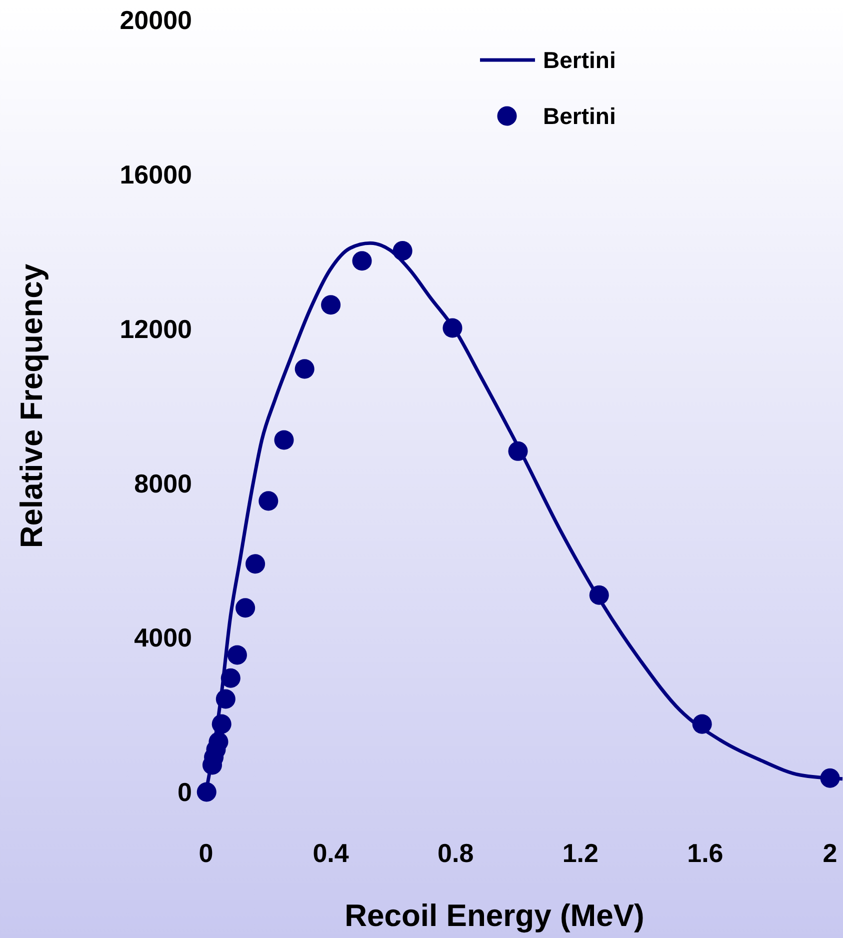 This screenshot has height=938, width=843. I want to click on x-tick-label: 0.4, so click(331, 853).